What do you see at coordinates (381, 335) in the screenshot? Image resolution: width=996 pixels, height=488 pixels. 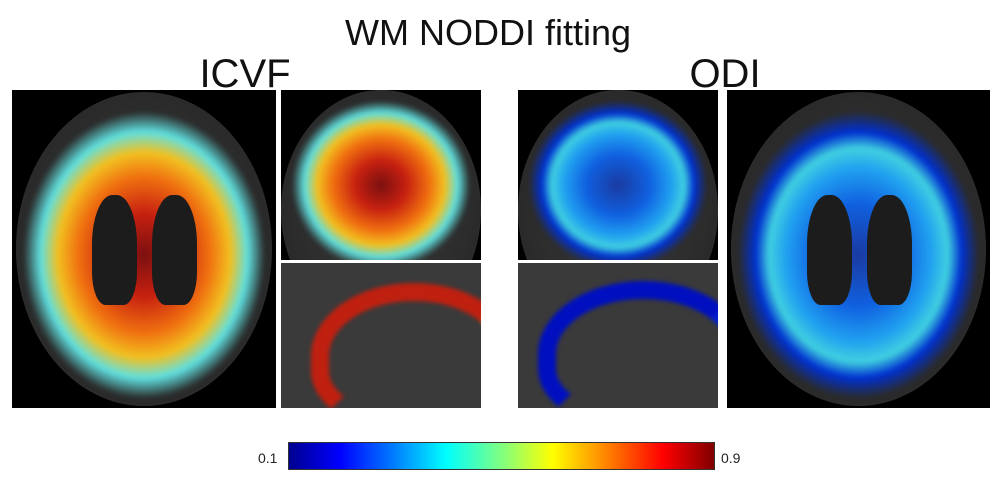 I see `icvf-sagittal-image` at bounding box center [381, 335].